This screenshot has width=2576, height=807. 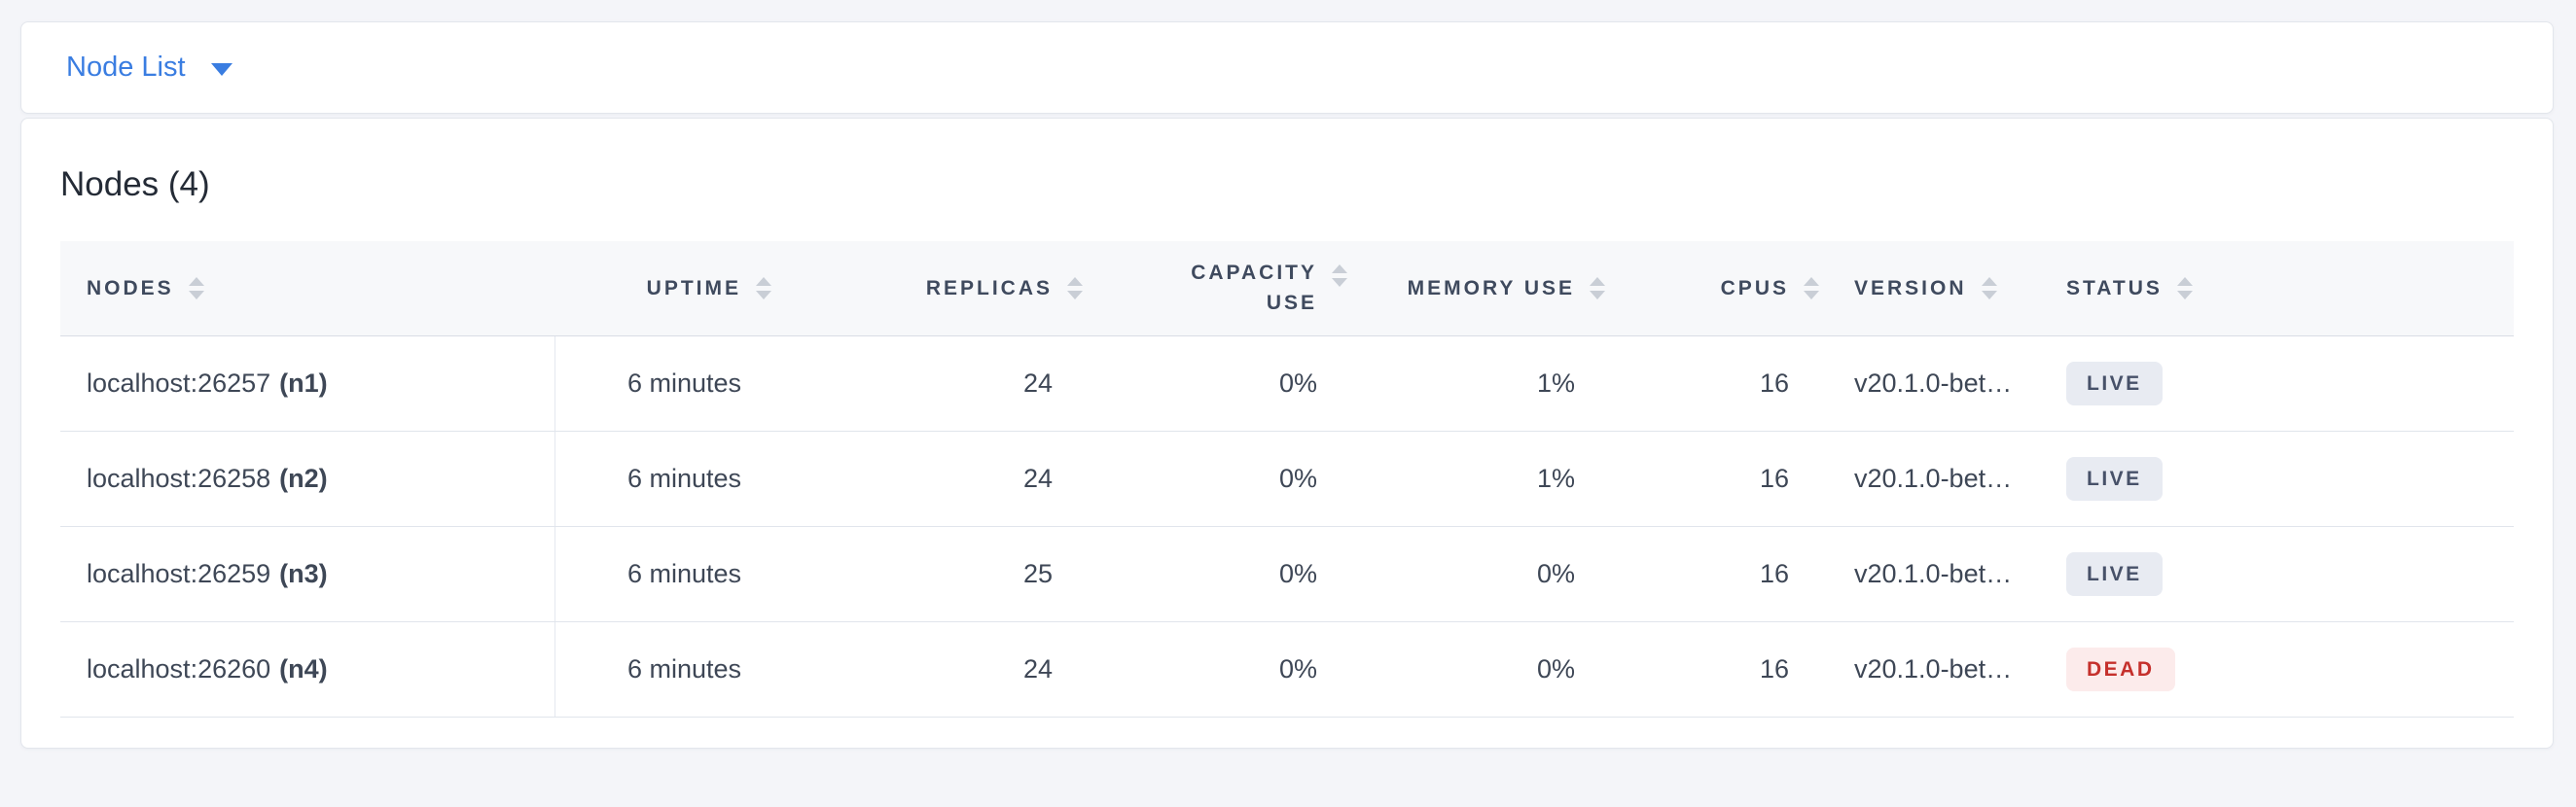 I want to click on page-title: Nodes (4), so click(x=135, y=184).